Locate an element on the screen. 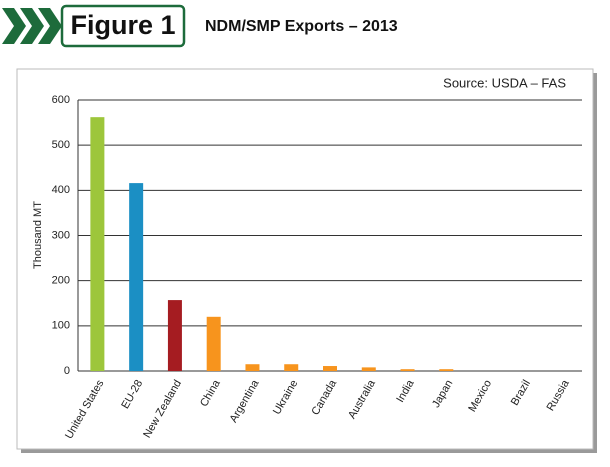 This screenshot has width=610, height=467. y-tick-label: 200 is located at coordinates (61, 281).